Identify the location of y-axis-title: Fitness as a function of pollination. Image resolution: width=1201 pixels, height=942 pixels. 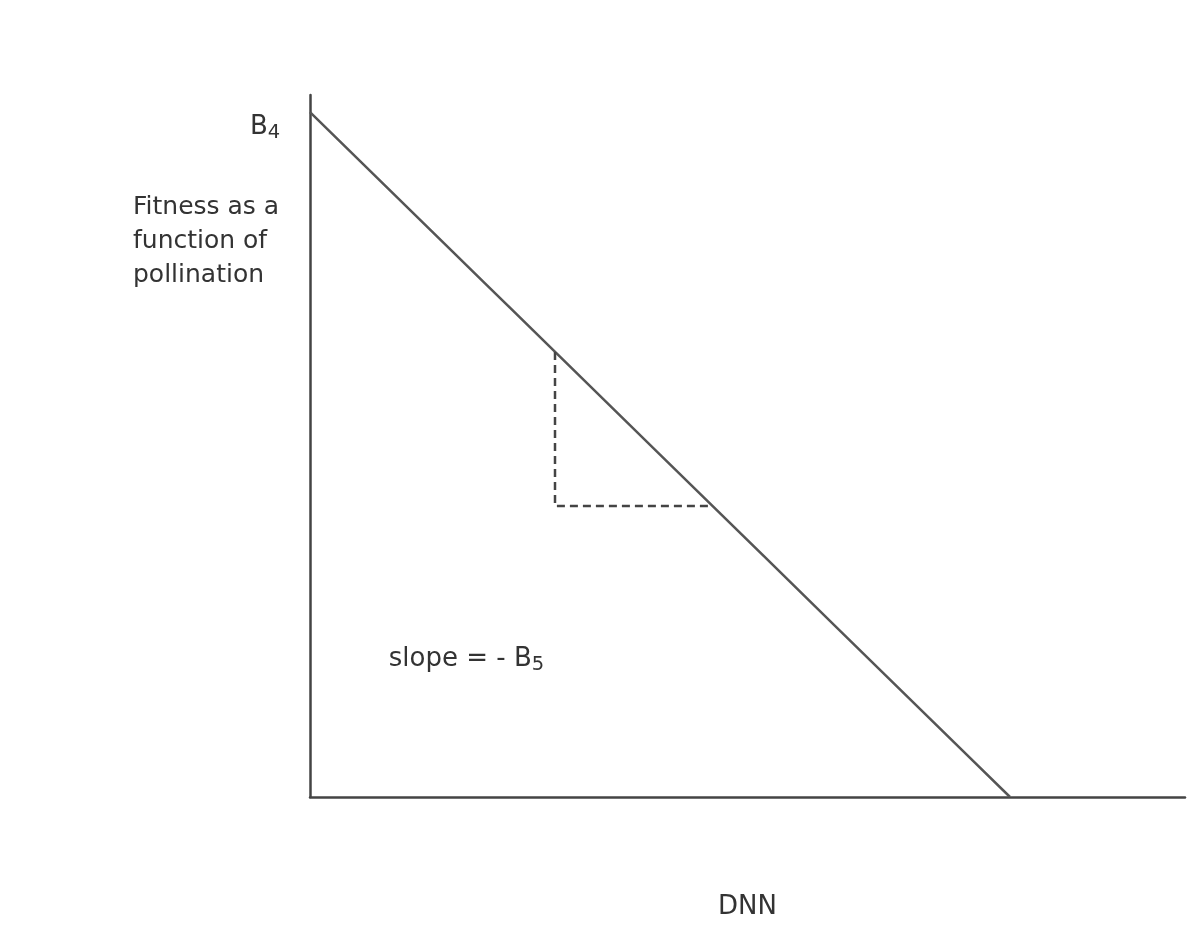
(210, 239).